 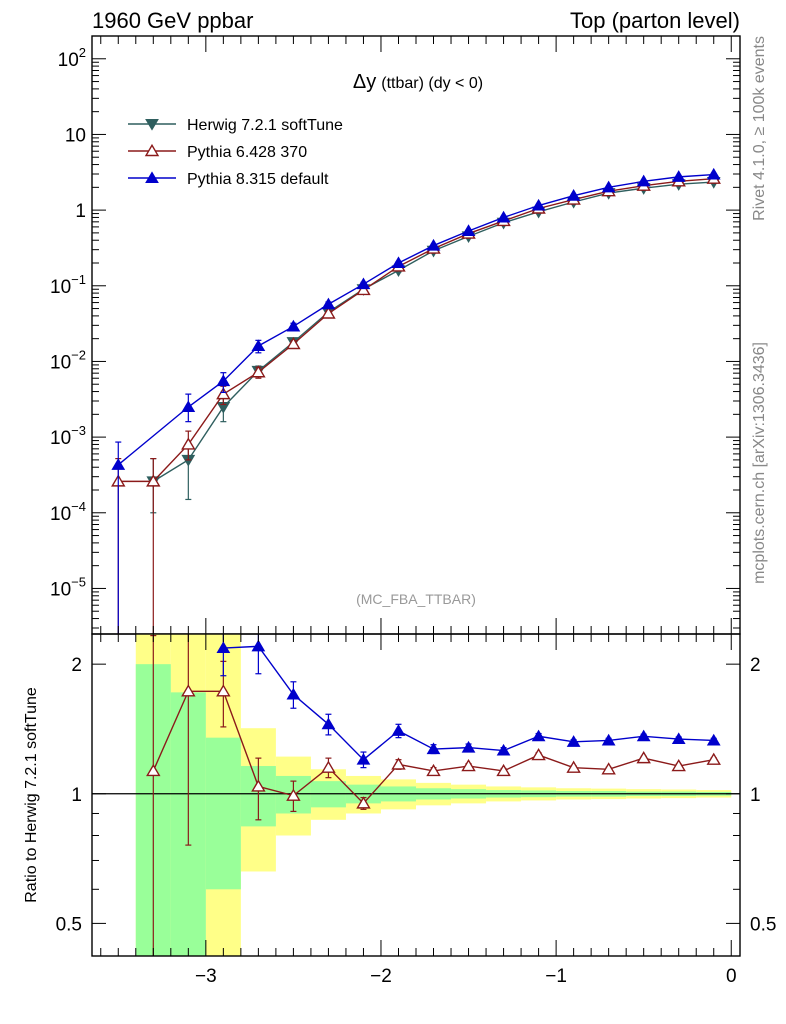 What do you see at coordinates (78, 279) in the screenshot?
I see `tick-exponent: −1` at bounding box center [78, 279].